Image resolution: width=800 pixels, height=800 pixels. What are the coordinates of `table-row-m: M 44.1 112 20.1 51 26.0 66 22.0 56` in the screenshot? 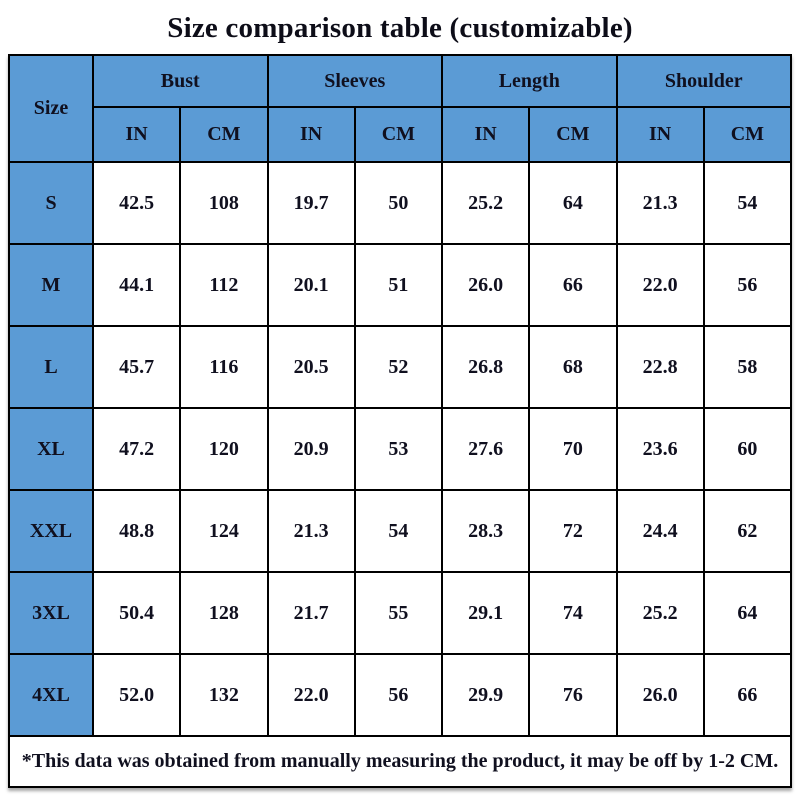 It's located at (400, 285).